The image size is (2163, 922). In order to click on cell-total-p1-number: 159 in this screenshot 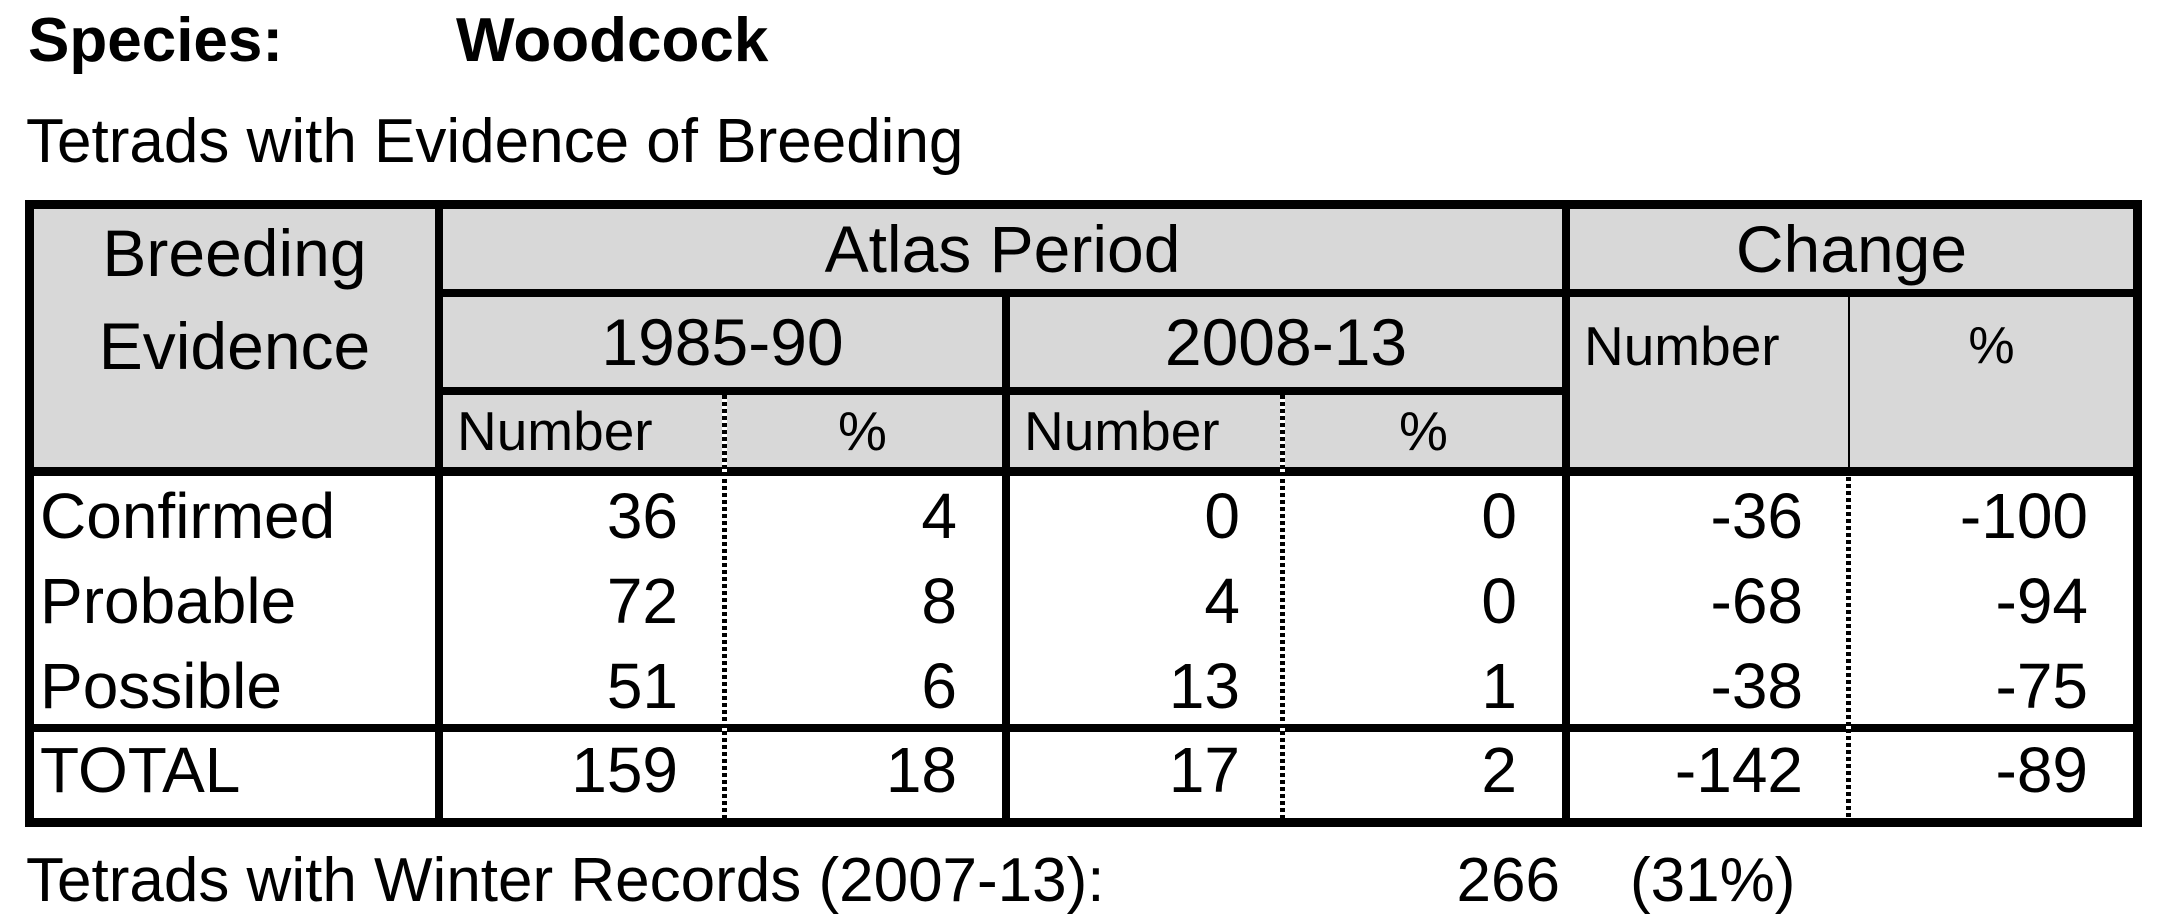, I will do `click(624, 770)`.